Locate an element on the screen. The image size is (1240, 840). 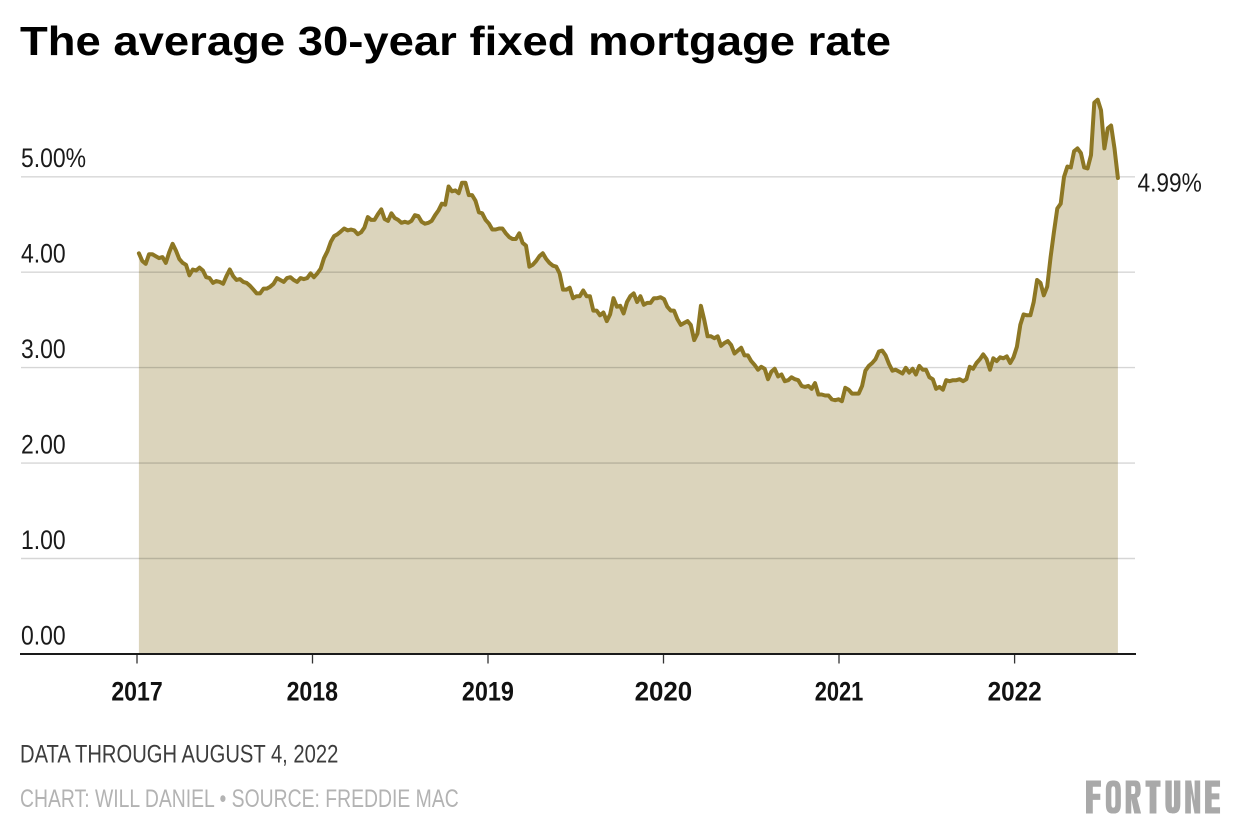
svg-text: 1.00 is located at coordinates (43, 540).